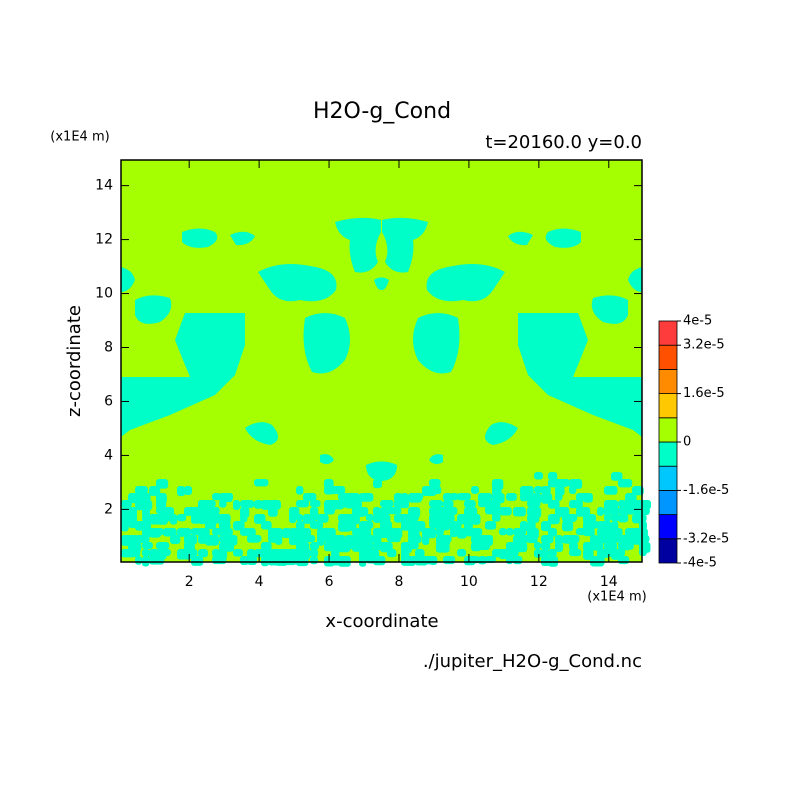 This screenshot has width=804, height=808. I want to click on colorbar-label: 4e-5, so click(697, 321).